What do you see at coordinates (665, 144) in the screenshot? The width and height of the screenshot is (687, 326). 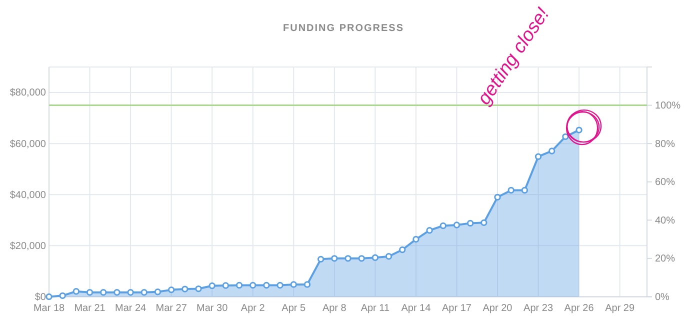 I see `y2-tick-label: 80%` at bounding box center [665, 144].